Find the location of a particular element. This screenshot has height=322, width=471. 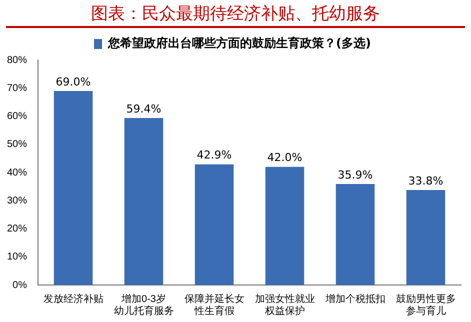

legend-label: 您希望政府出台哪些方面的鼓励生育政策？(多选) is located at coordinates (239, 43).